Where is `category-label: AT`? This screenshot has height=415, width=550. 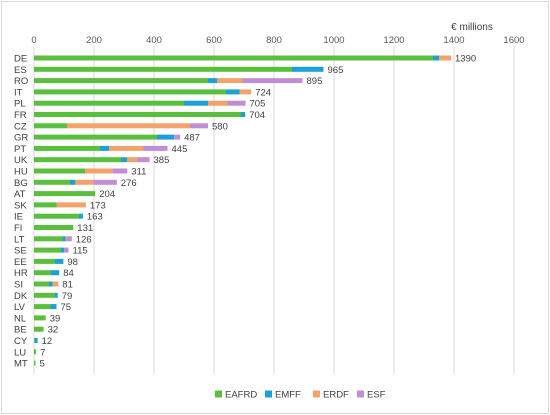 category-label: AT is located at coordinates (20, 194).